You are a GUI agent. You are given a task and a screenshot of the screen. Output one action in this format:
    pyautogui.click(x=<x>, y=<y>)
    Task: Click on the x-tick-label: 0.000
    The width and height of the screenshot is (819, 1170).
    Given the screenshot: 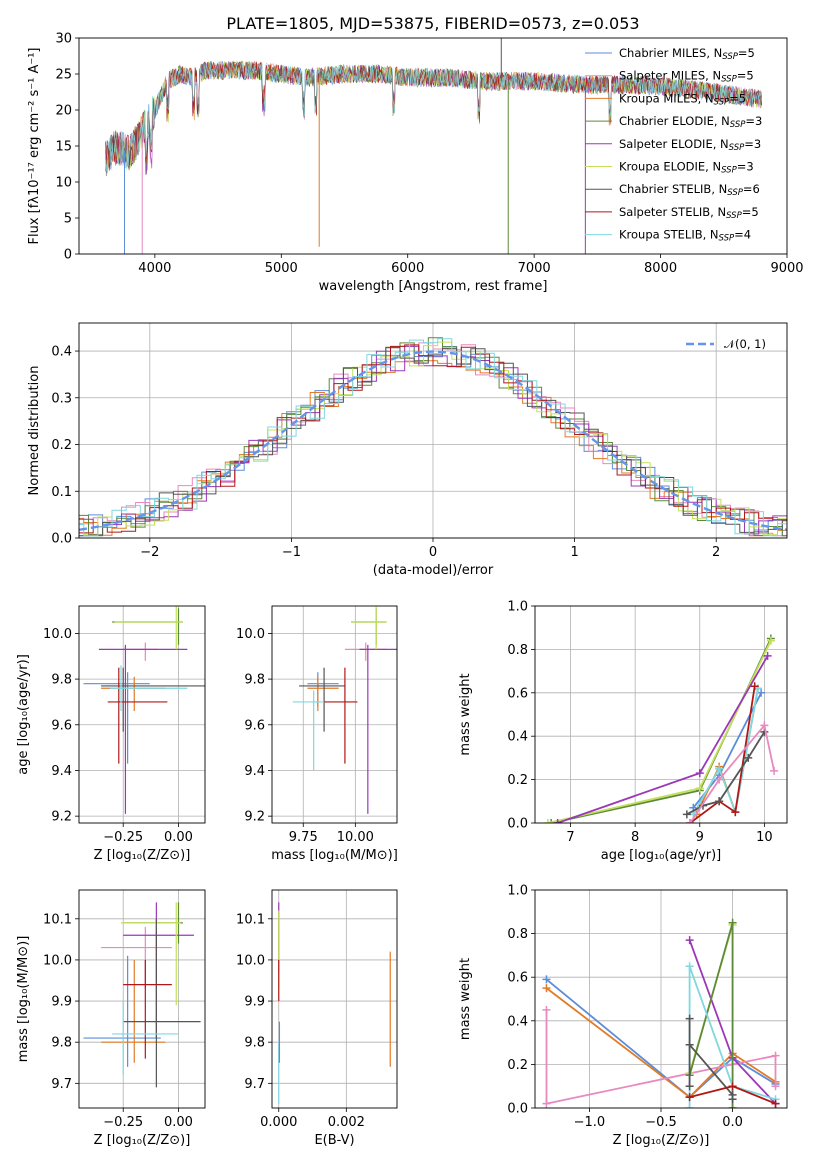 What is the action you would take?
    pyautogui.click(x=278, y=1122)
    